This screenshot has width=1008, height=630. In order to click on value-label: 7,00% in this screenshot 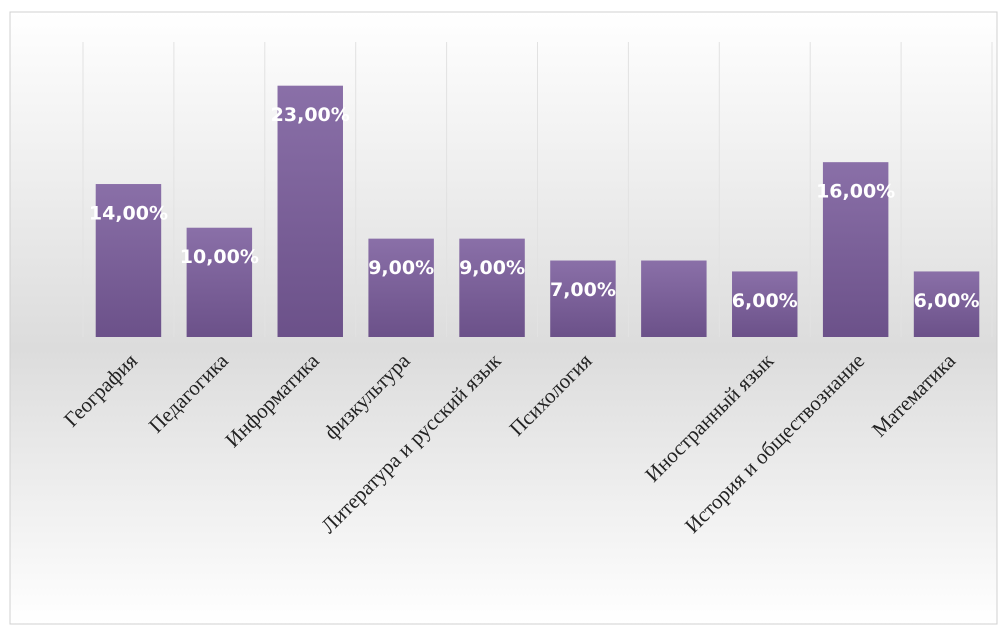, I will do `click(583, 290)`.